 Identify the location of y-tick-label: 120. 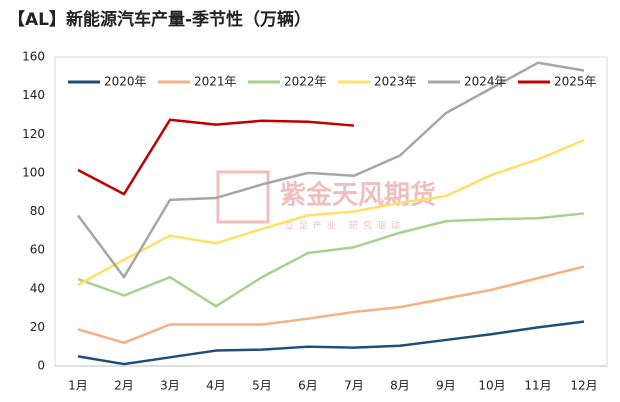
(33, 134).